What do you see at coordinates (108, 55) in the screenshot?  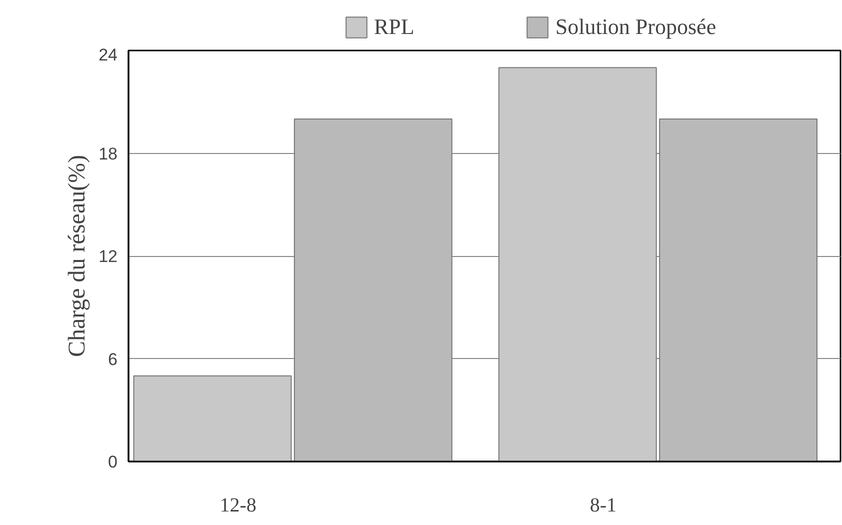 I see `y-tick-label: 24` at bounding box center [108, 55].